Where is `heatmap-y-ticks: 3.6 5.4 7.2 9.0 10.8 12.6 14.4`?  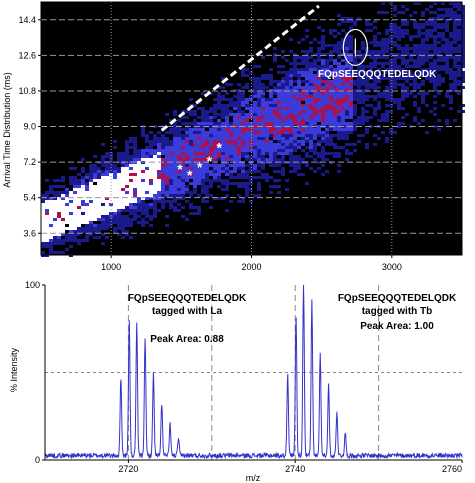
heatmap-y-ticks: 3.6 5.4 7.2 9.0 10.8 12.6 14.4 is located at coordinates (29, 126).